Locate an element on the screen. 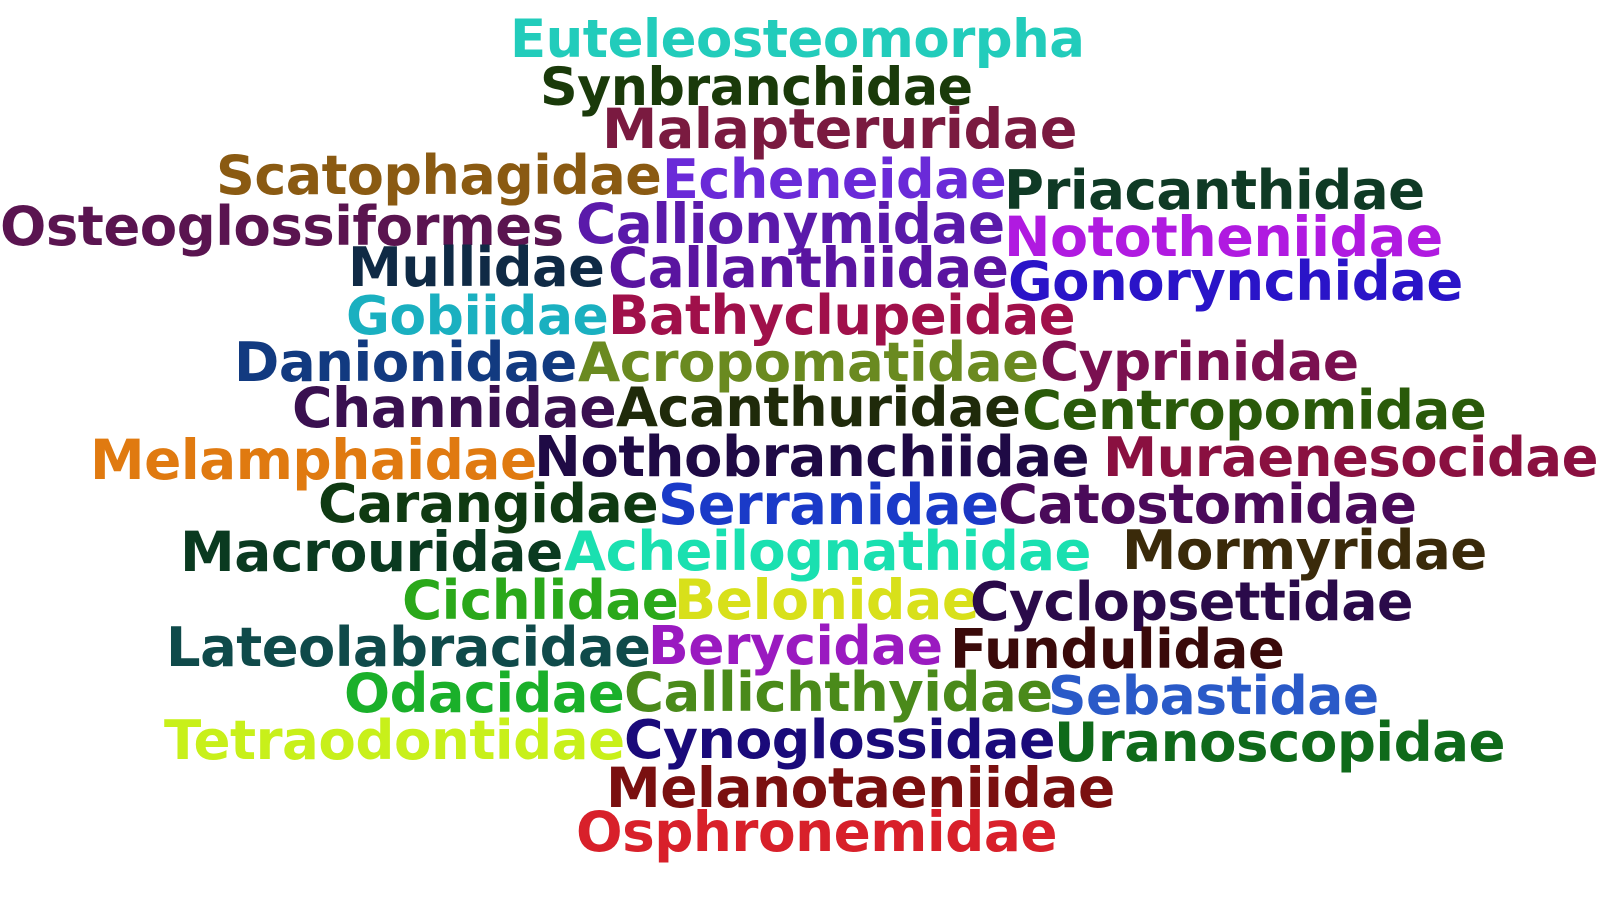 This screenshot has height=900, width=1600. word-odacidae: Odacidae is located at coordinates (484, 693).